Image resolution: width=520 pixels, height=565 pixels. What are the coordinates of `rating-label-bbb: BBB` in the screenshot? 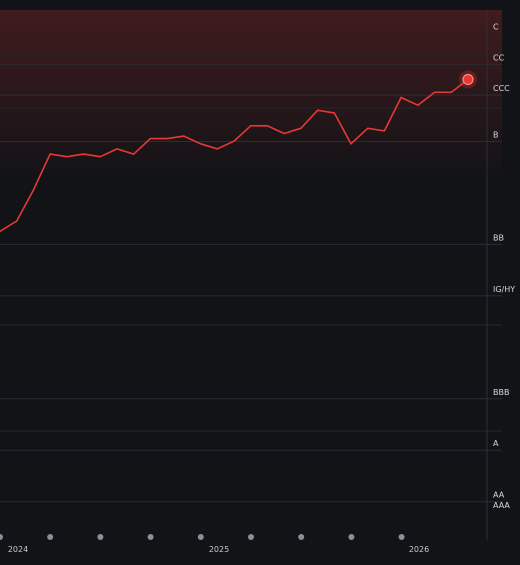 It's located at (501, 392).